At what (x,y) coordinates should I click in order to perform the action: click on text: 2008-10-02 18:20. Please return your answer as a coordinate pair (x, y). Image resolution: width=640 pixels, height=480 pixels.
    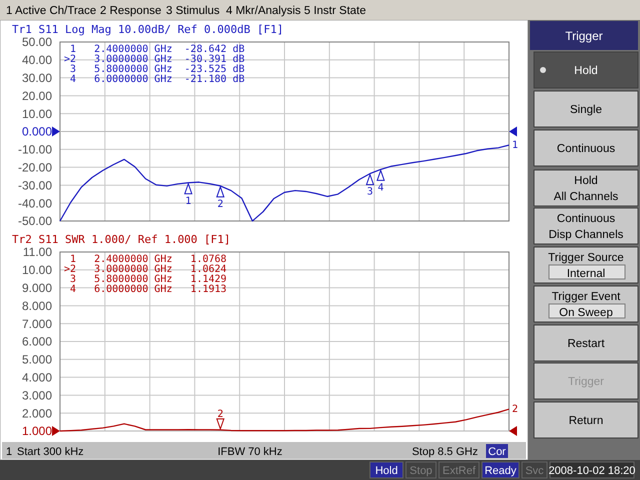
    Looking at the image, I should click on (592, 471).